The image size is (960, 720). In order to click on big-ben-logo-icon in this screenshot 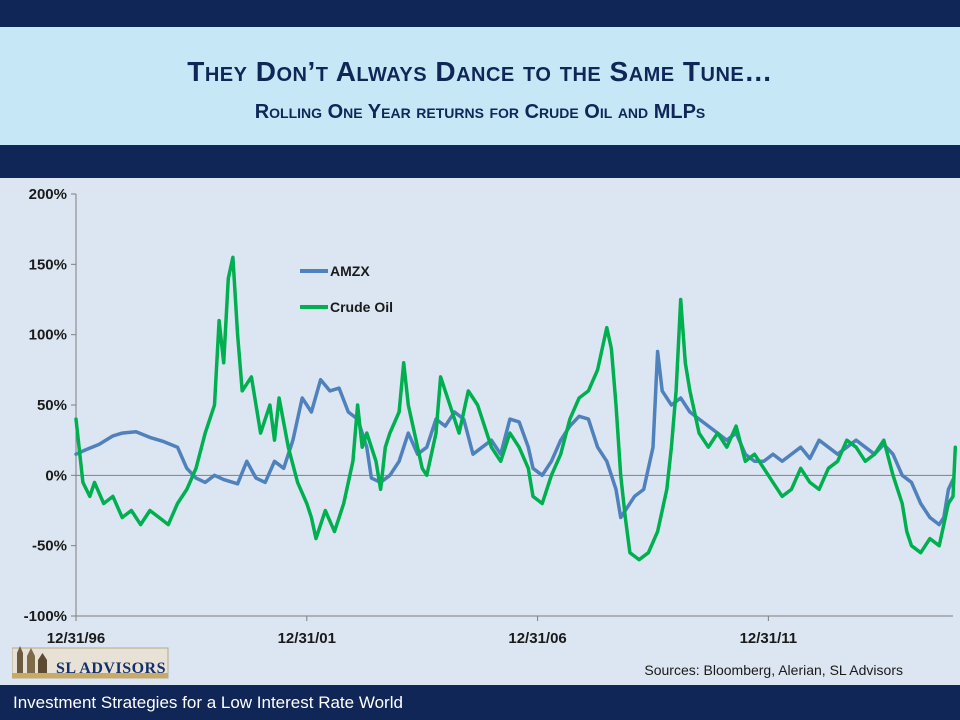, I will do `click(90, 662)`.